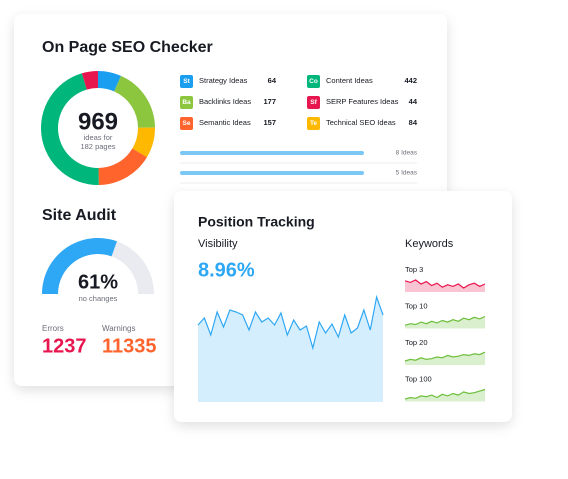  I want to click on donut-caption: ideas for, so click(98, 137).